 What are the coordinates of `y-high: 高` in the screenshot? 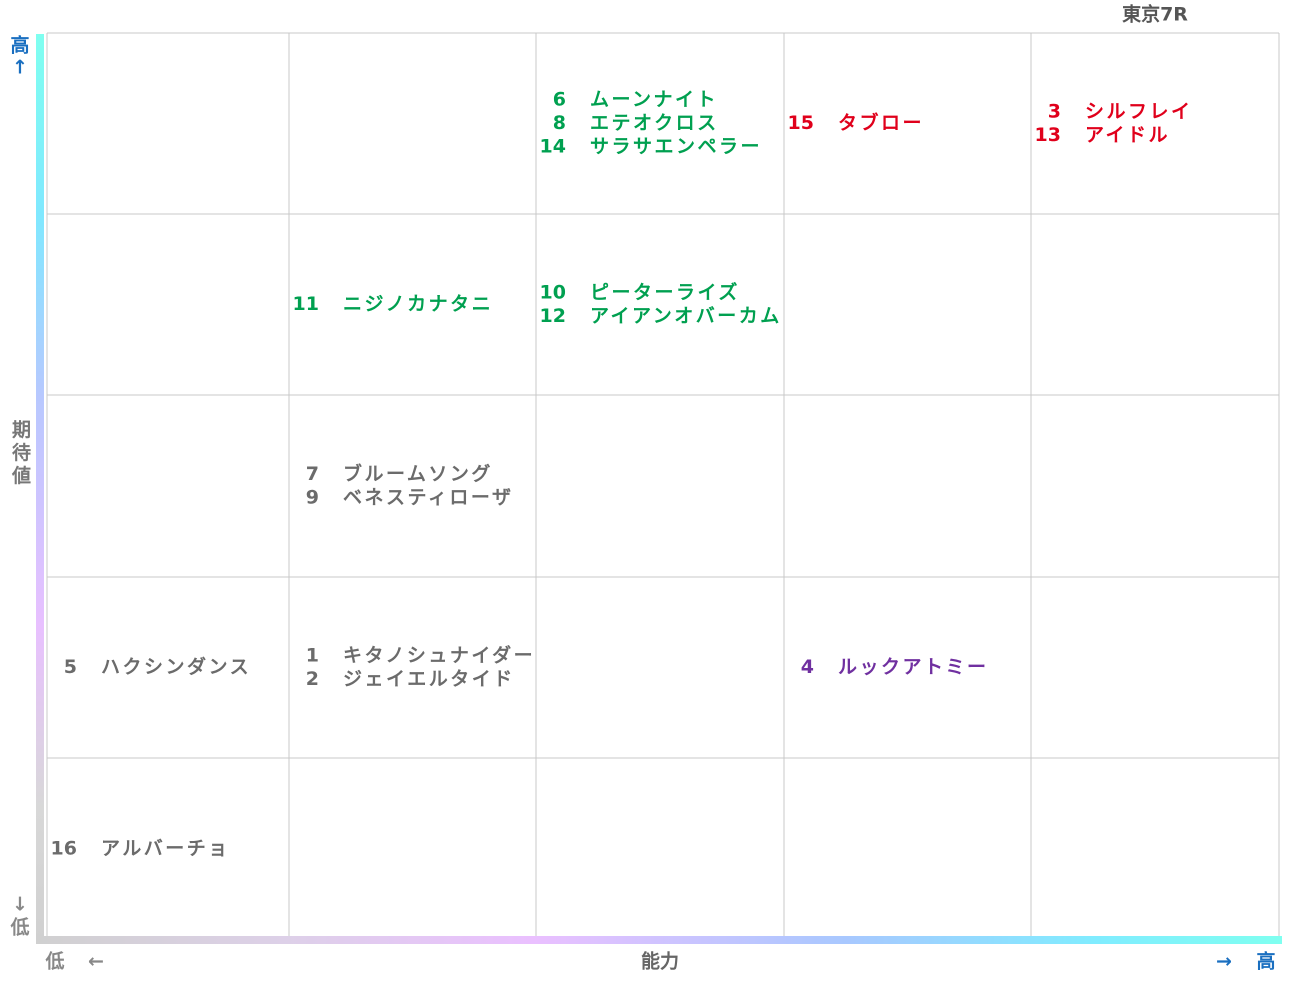 It's located at (19, 45).